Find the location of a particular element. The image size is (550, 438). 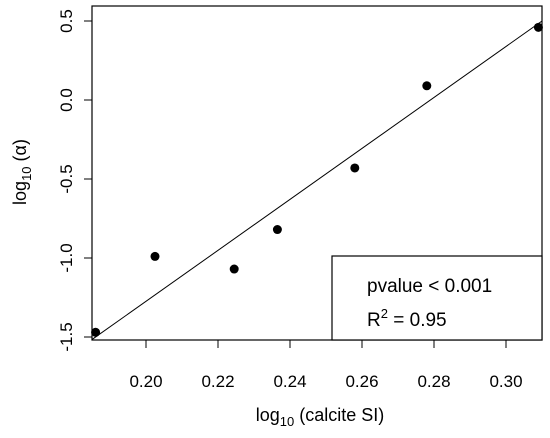

y-tick-label: -1.5 is located at coordinates (66, 336).